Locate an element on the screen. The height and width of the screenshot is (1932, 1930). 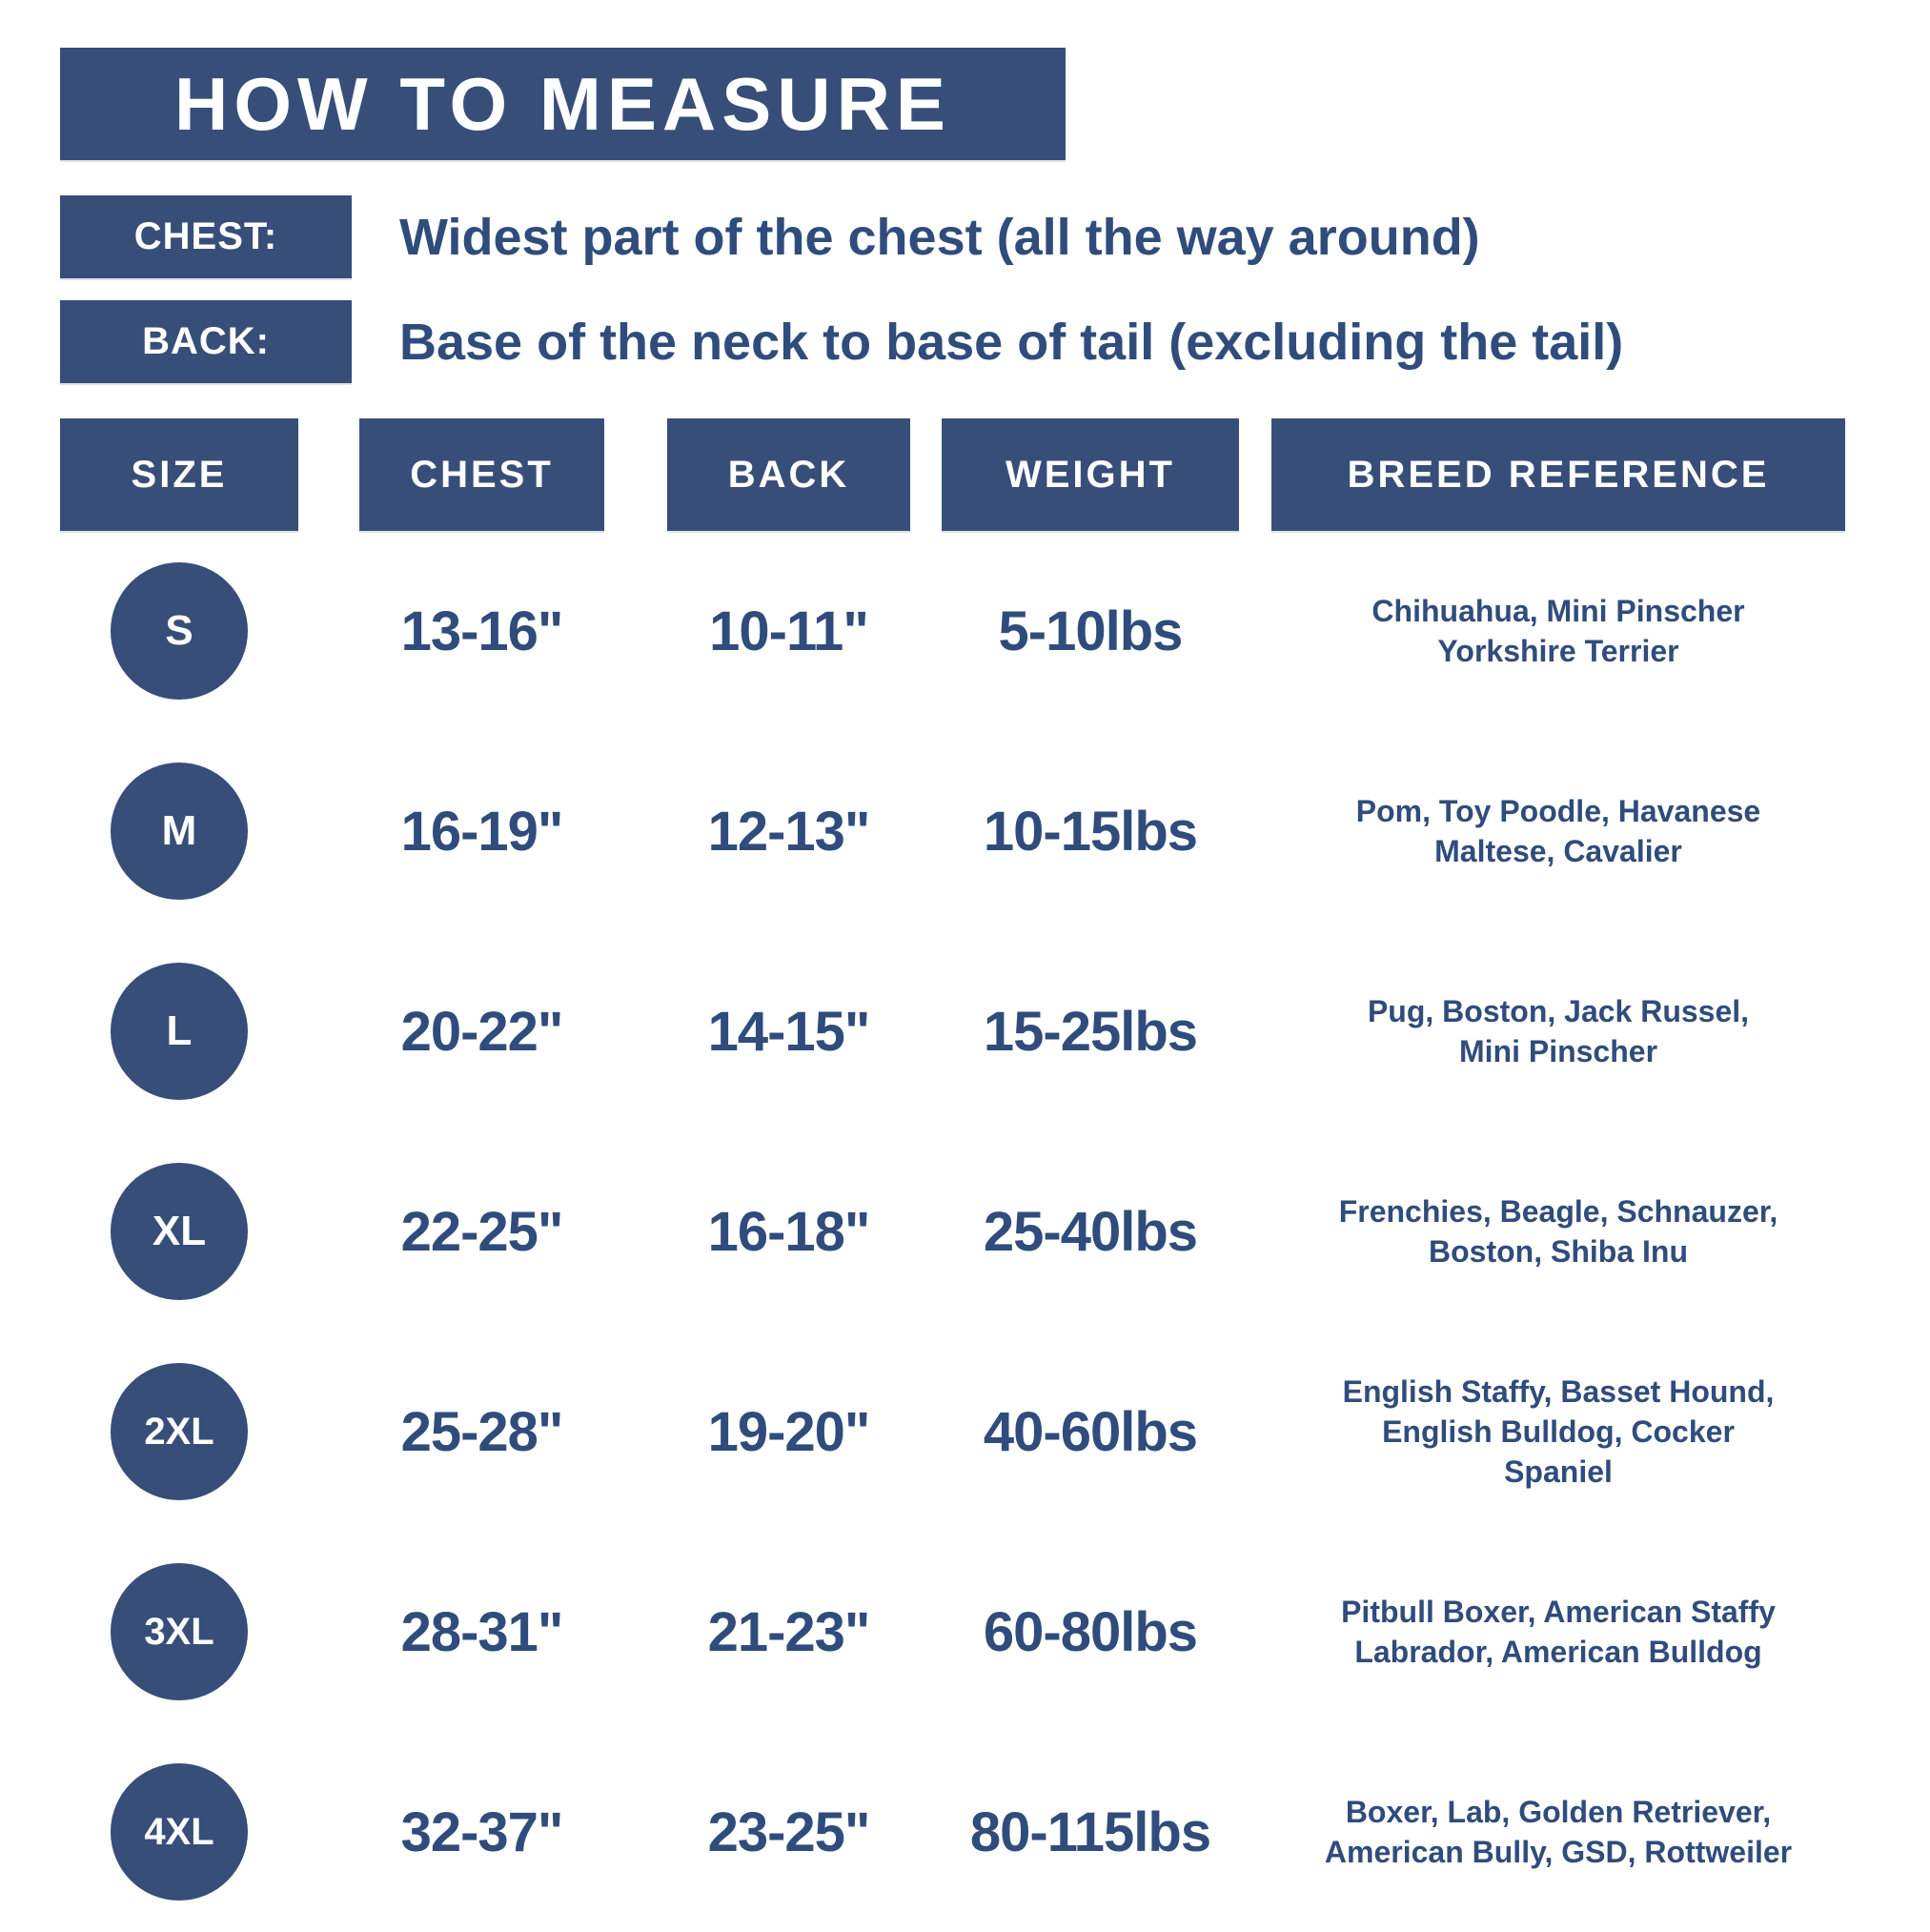
size-badge: M is located at coordinates (179, 832).